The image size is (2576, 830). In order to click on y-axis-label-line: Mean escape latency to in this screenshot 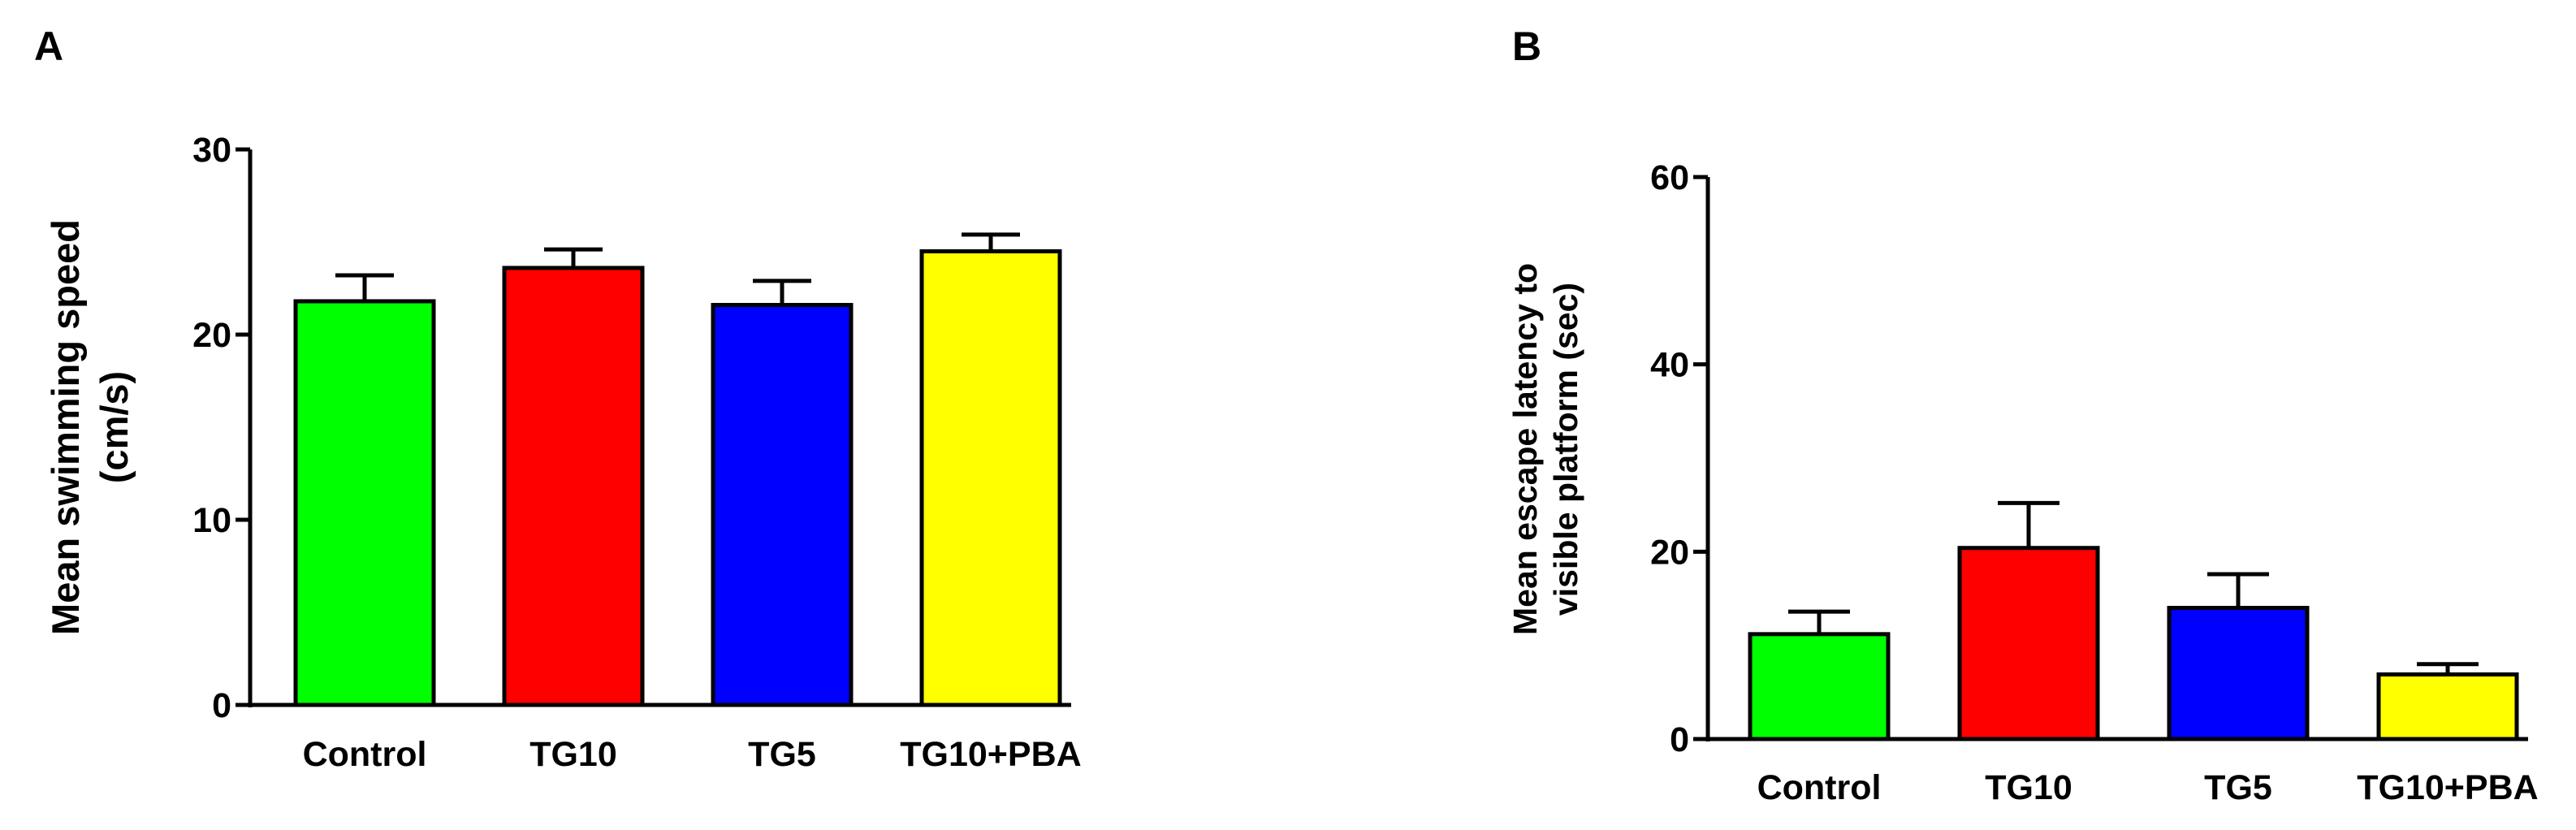, I will do `click(1525, 449)`.